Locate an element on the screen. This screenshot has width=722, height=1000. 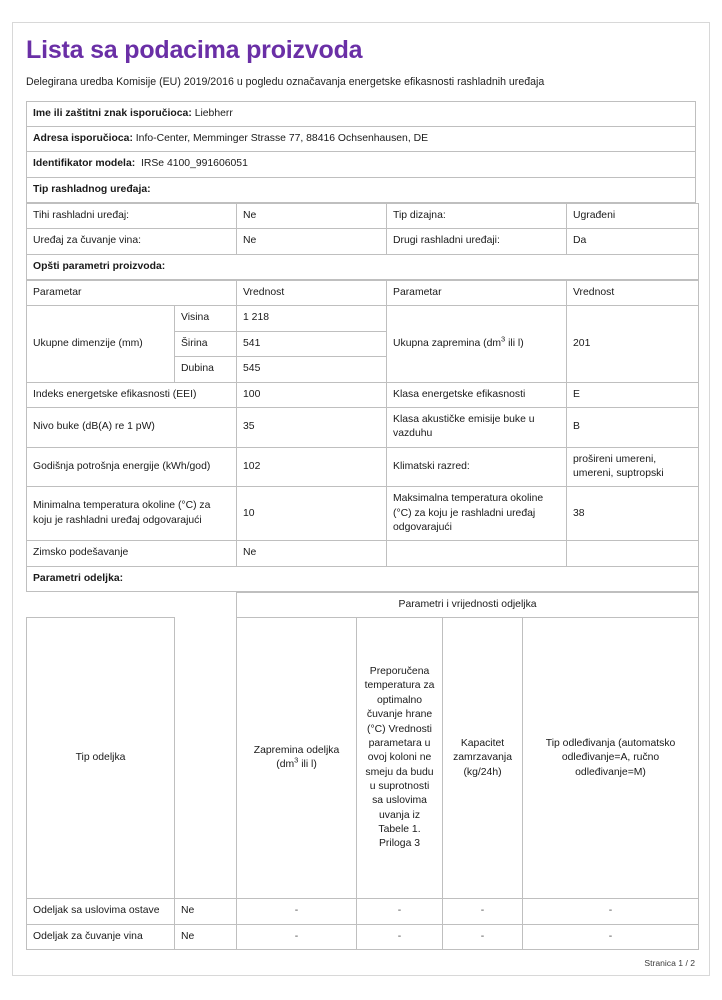
total-volume-value: 201 is located at coordinates (633, 344).